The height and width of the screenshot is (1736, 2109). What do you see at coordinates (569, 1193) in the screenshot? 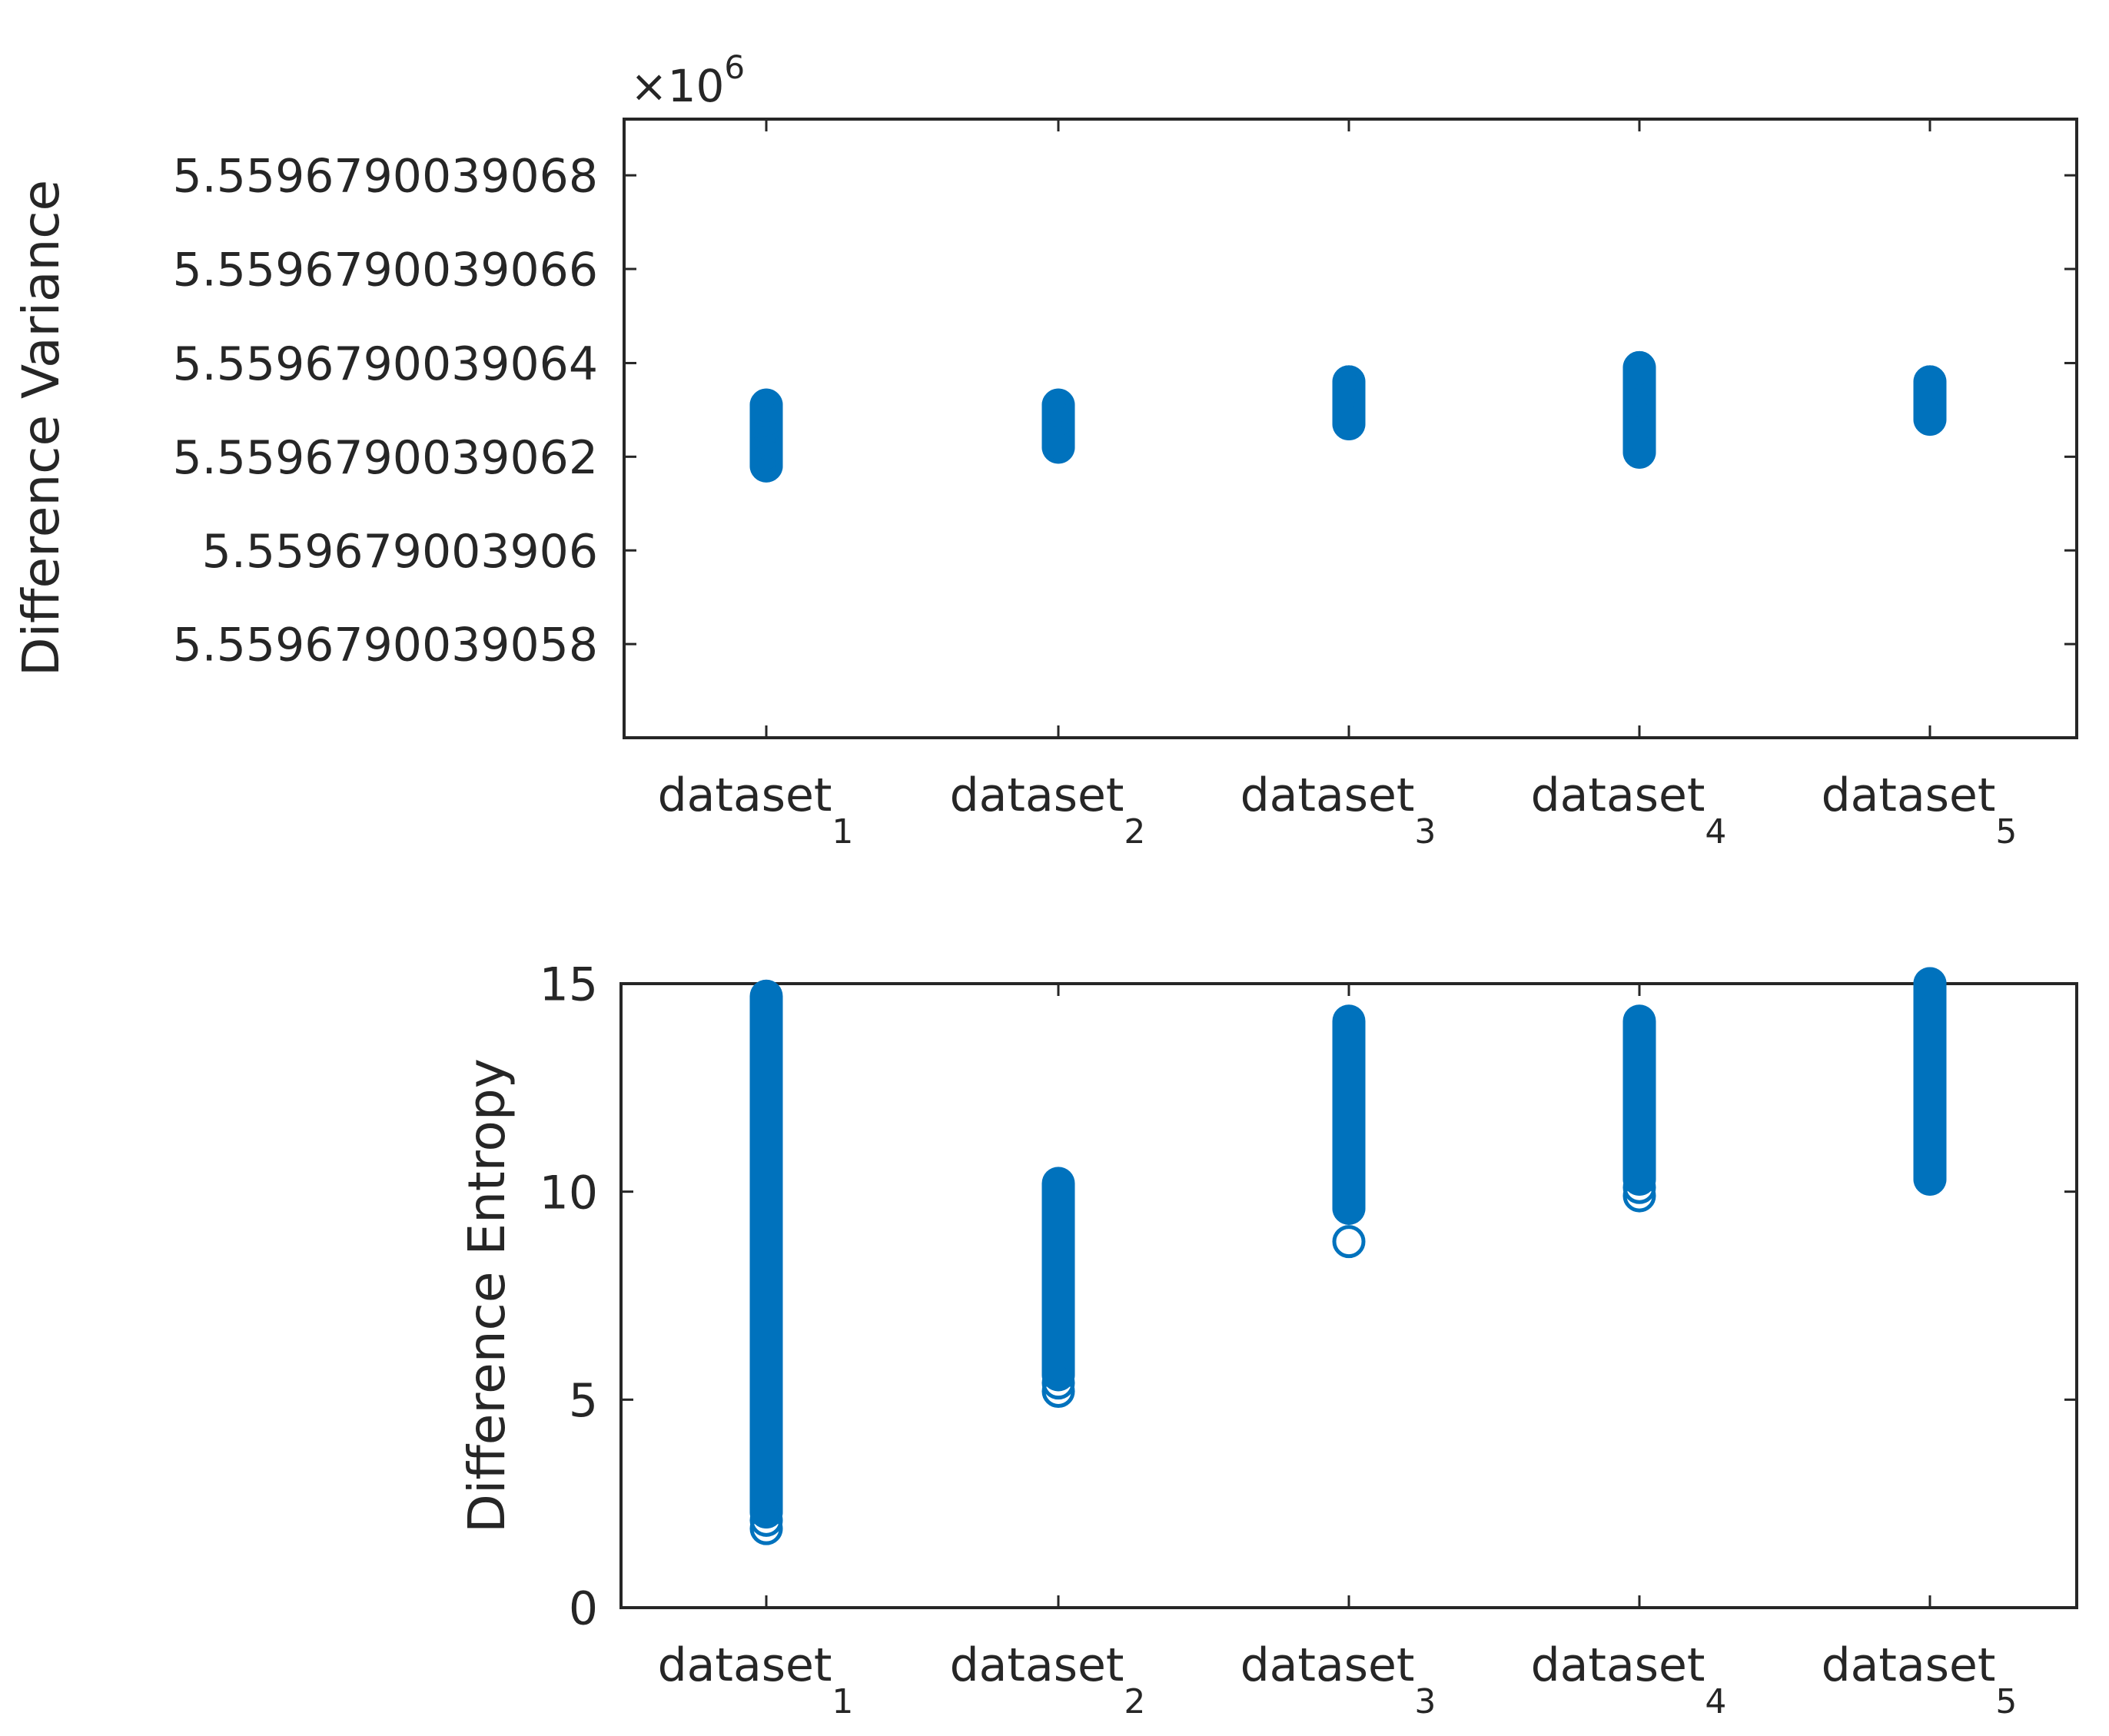
I see `y-tick-label: 10` at bounding box center [569, 1193].